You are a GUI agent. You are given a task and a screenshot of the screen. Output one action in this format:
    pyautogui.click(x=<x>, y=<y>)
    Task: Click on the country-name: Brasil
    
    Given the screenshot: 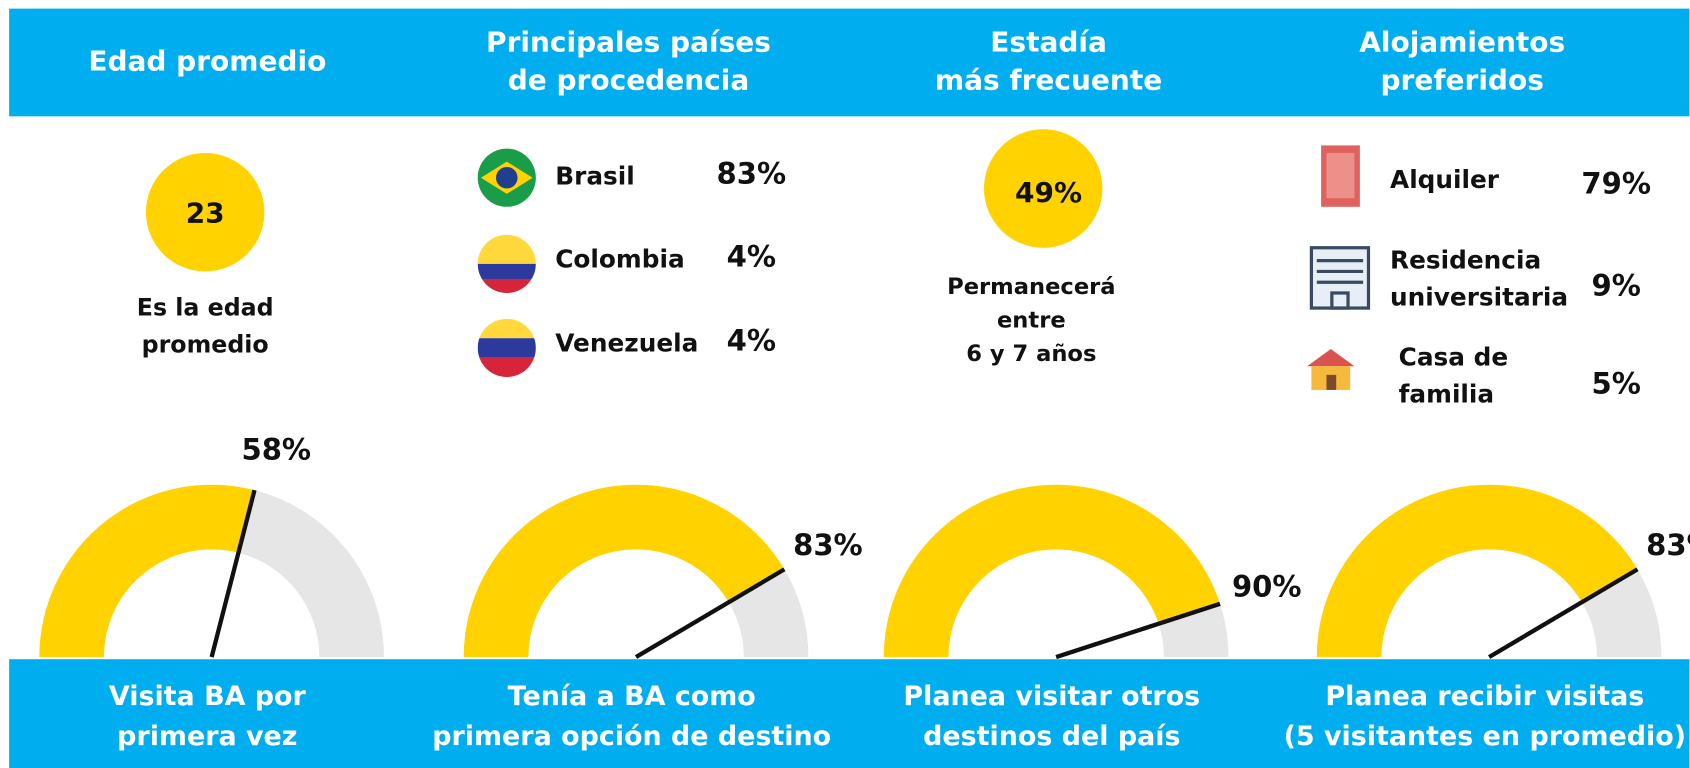 What is the action you would take?
    pyautogui.click(x=595, y=176)
    